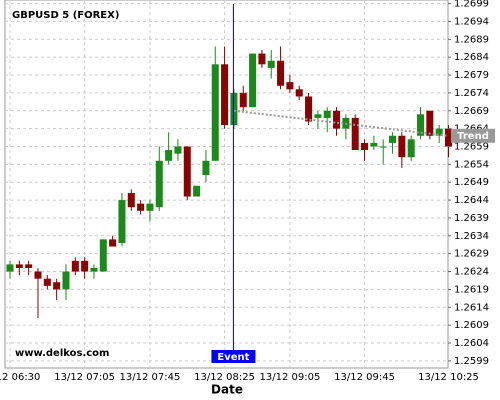  I want to click on x-tick-label: 13/12 07:45, so click(150, 377).